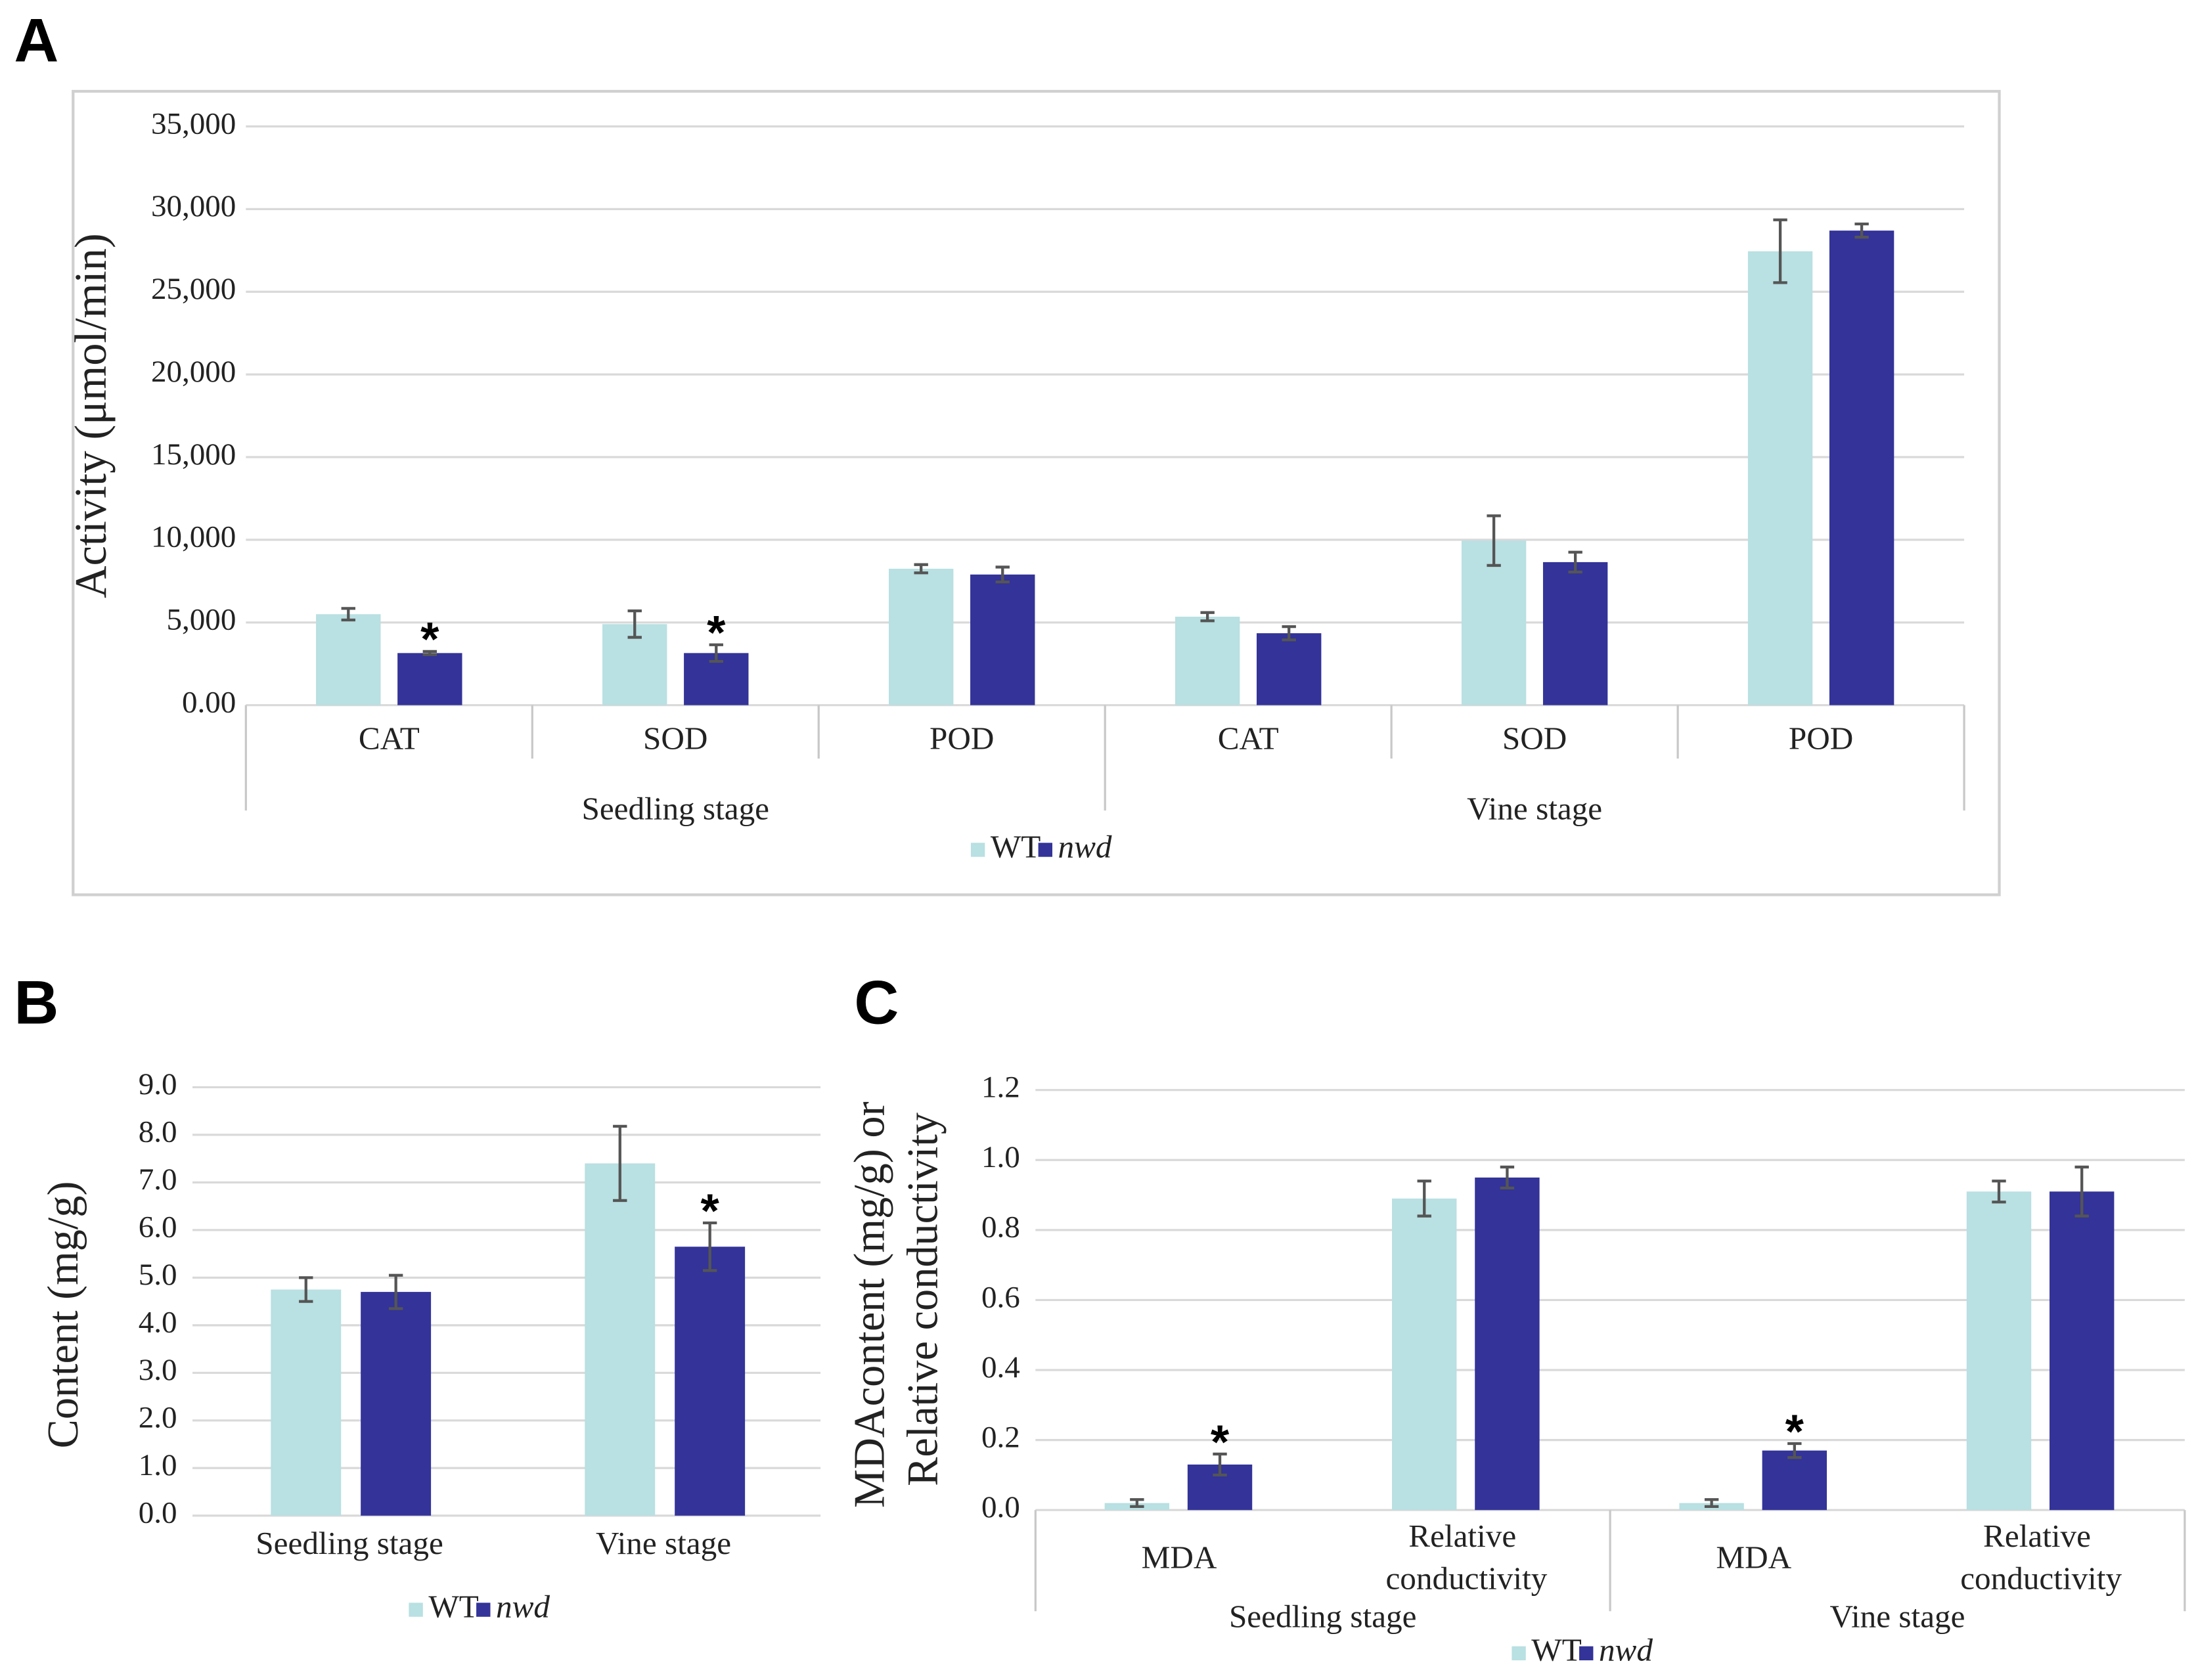  I want to click on y-tick-label: 0.00, so click(209, 702).